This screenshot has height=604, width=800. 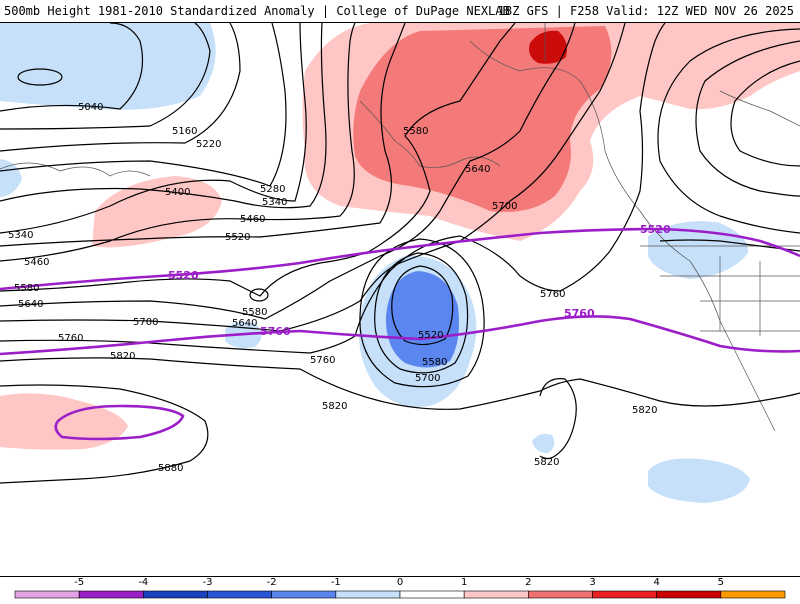 I want to click on contour-5520-highlight, so click(x=400, y=259).